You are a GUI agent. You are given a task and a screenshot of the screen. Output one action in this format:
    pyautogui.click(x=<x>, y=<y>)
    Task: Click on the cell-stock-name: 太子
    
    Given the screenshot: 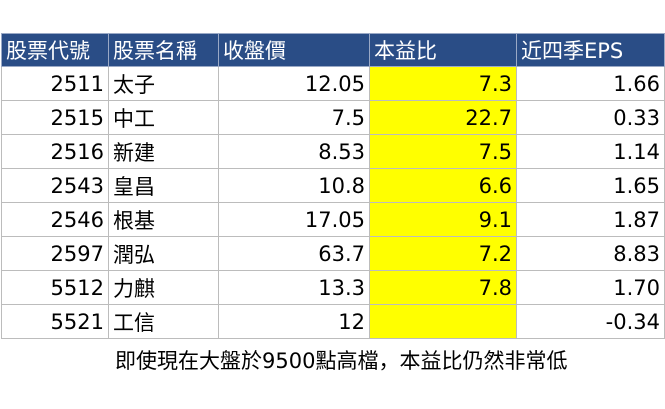 What is the action you would take?
    pyautogui.click(x=163, y=83)
    